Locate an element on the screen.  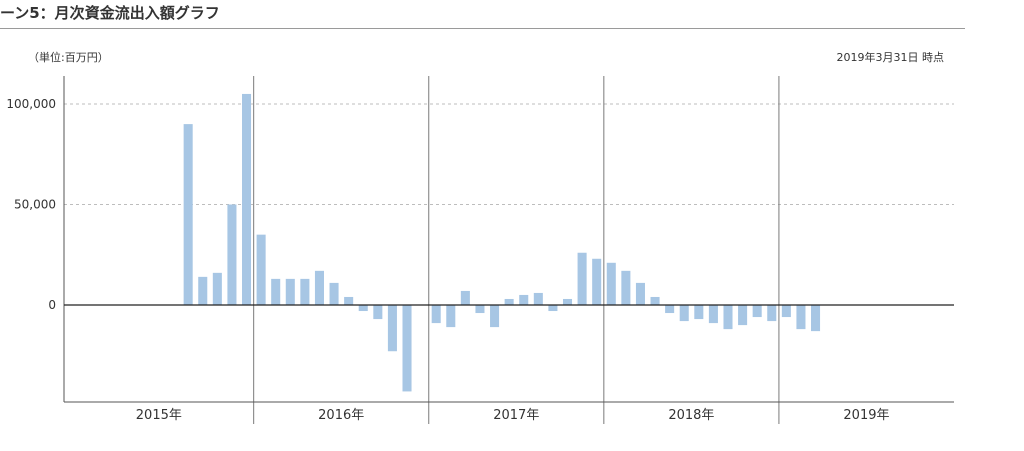
x-group-label: 2018年 is located at coordinates (691, 415).